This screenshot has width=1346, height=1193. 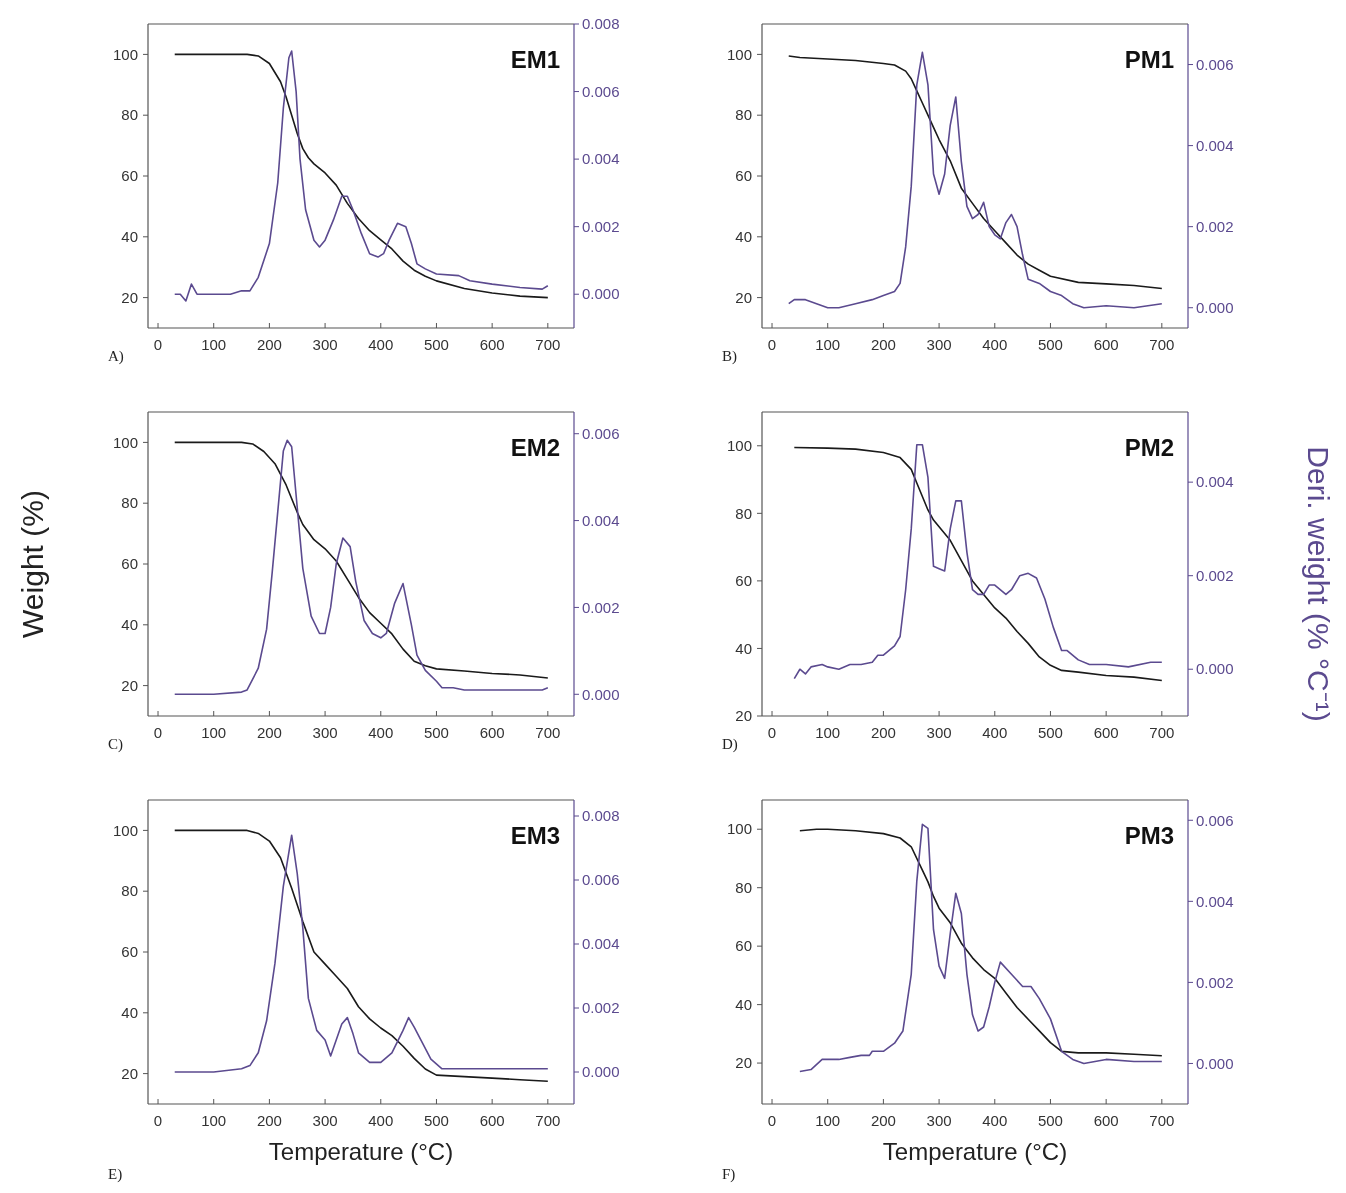 I want to click on text: E), so click(x=115, y=1174).